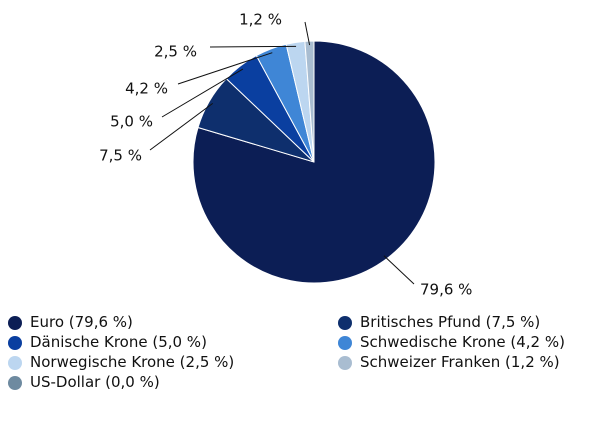 The width and height of the screenshot is (602, 437). Describe the element at coordinates (95, 382) in the screenshot. I see `legend-label: US-Dollar (0,0 %)` at that location.